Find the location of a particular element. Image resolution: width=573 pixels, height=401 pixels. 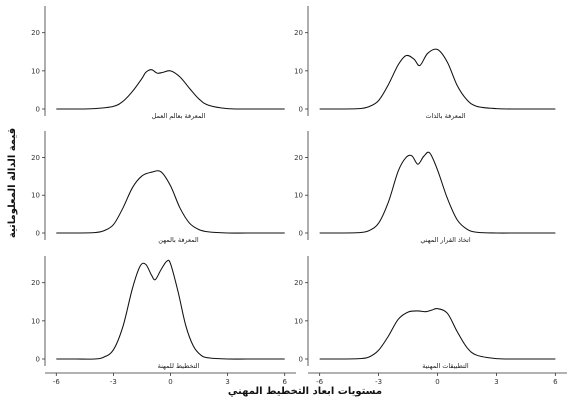

facet-panel-label: التخطيط للمهنة is located at coordinates (179, 366).